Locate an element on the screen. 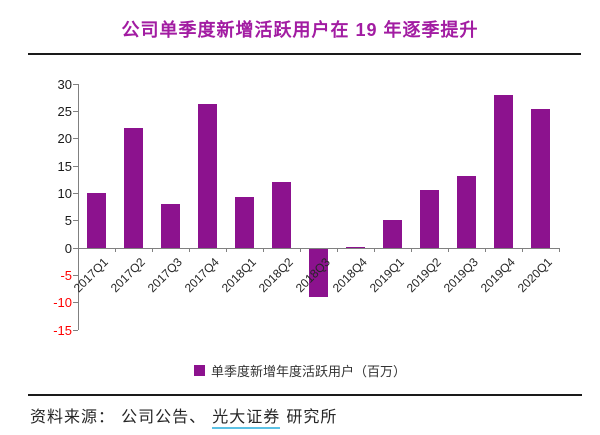  bar-2020Q1 is located at coordinates (540, 178).